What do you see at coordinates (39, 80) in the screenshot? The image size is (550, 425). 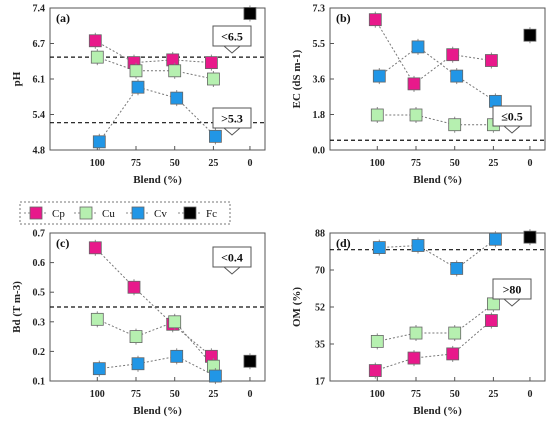 I see `y-tick-label: 6.1` at bounding box center [39, 80].